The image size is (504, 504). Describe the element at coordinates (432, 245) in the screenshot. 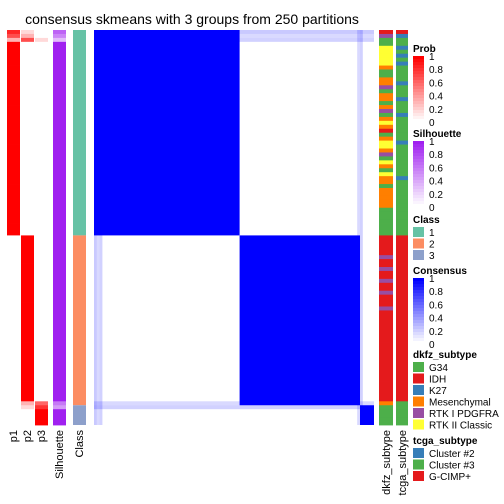

I see `legend-item-label: 2` at that location.